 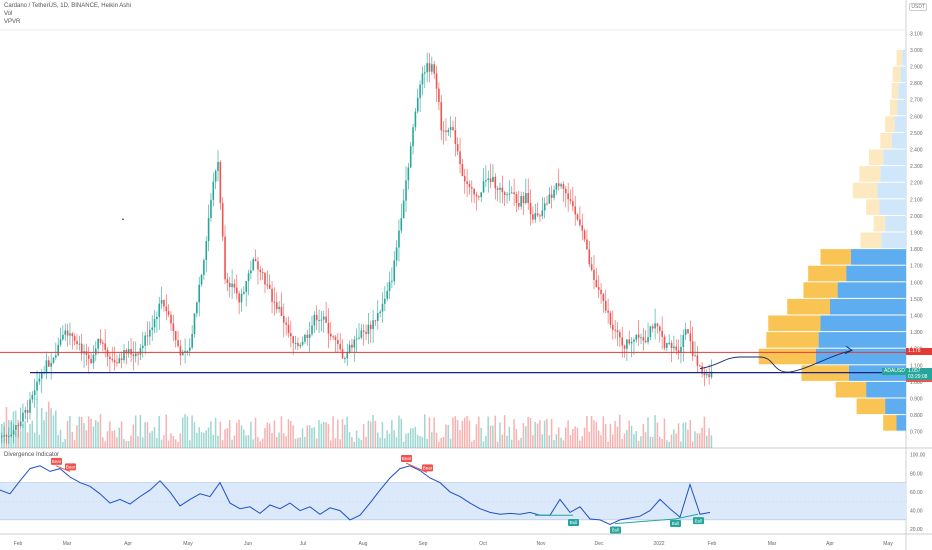 I want to click on currency-badge: USDT, so click(x=918, y=7).